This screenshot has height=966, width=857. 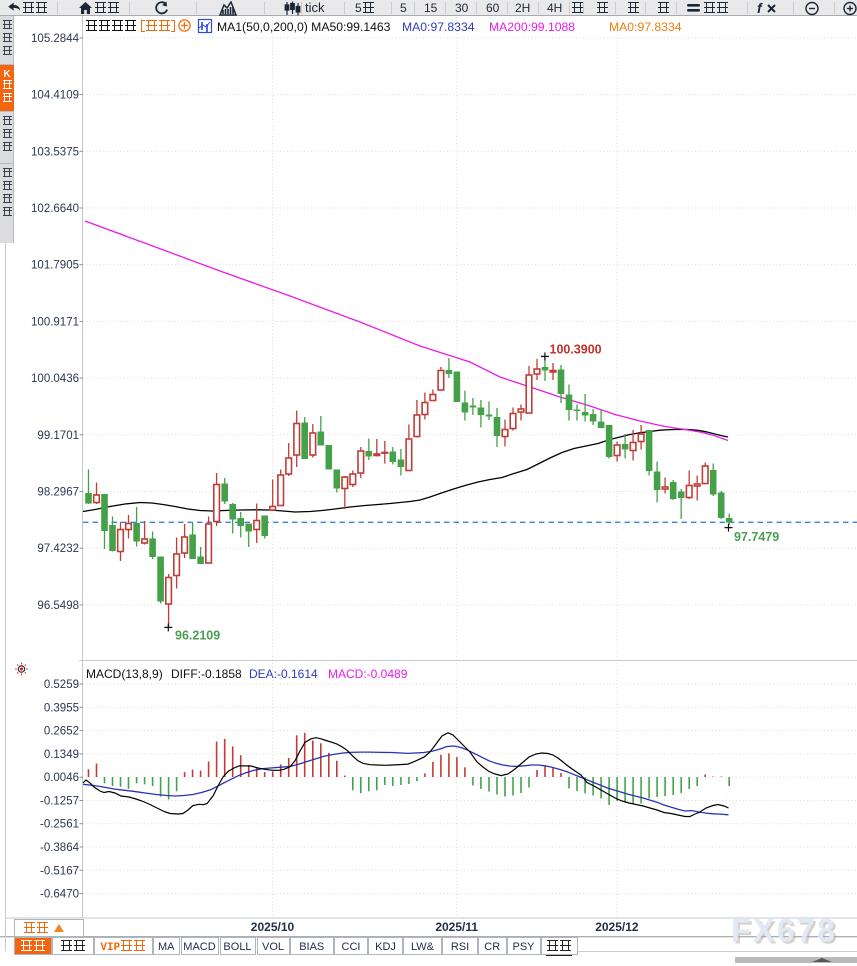 I want to click on svg-text: -0.2561, so click(x=59, y=825).